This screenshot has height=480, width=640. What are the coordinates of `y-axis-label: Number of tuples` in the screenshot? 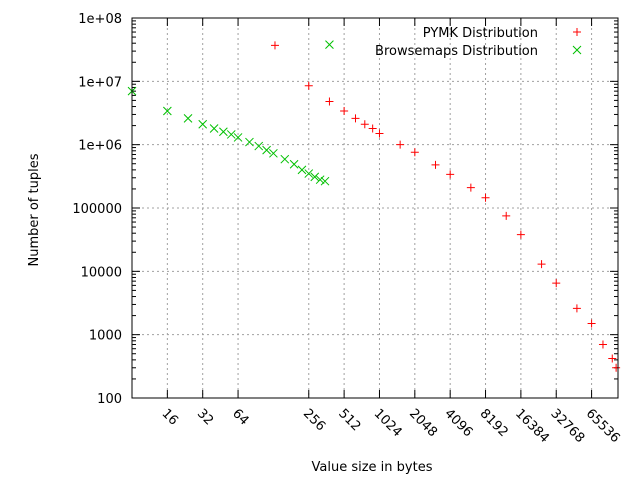 It's located at (34, 209).